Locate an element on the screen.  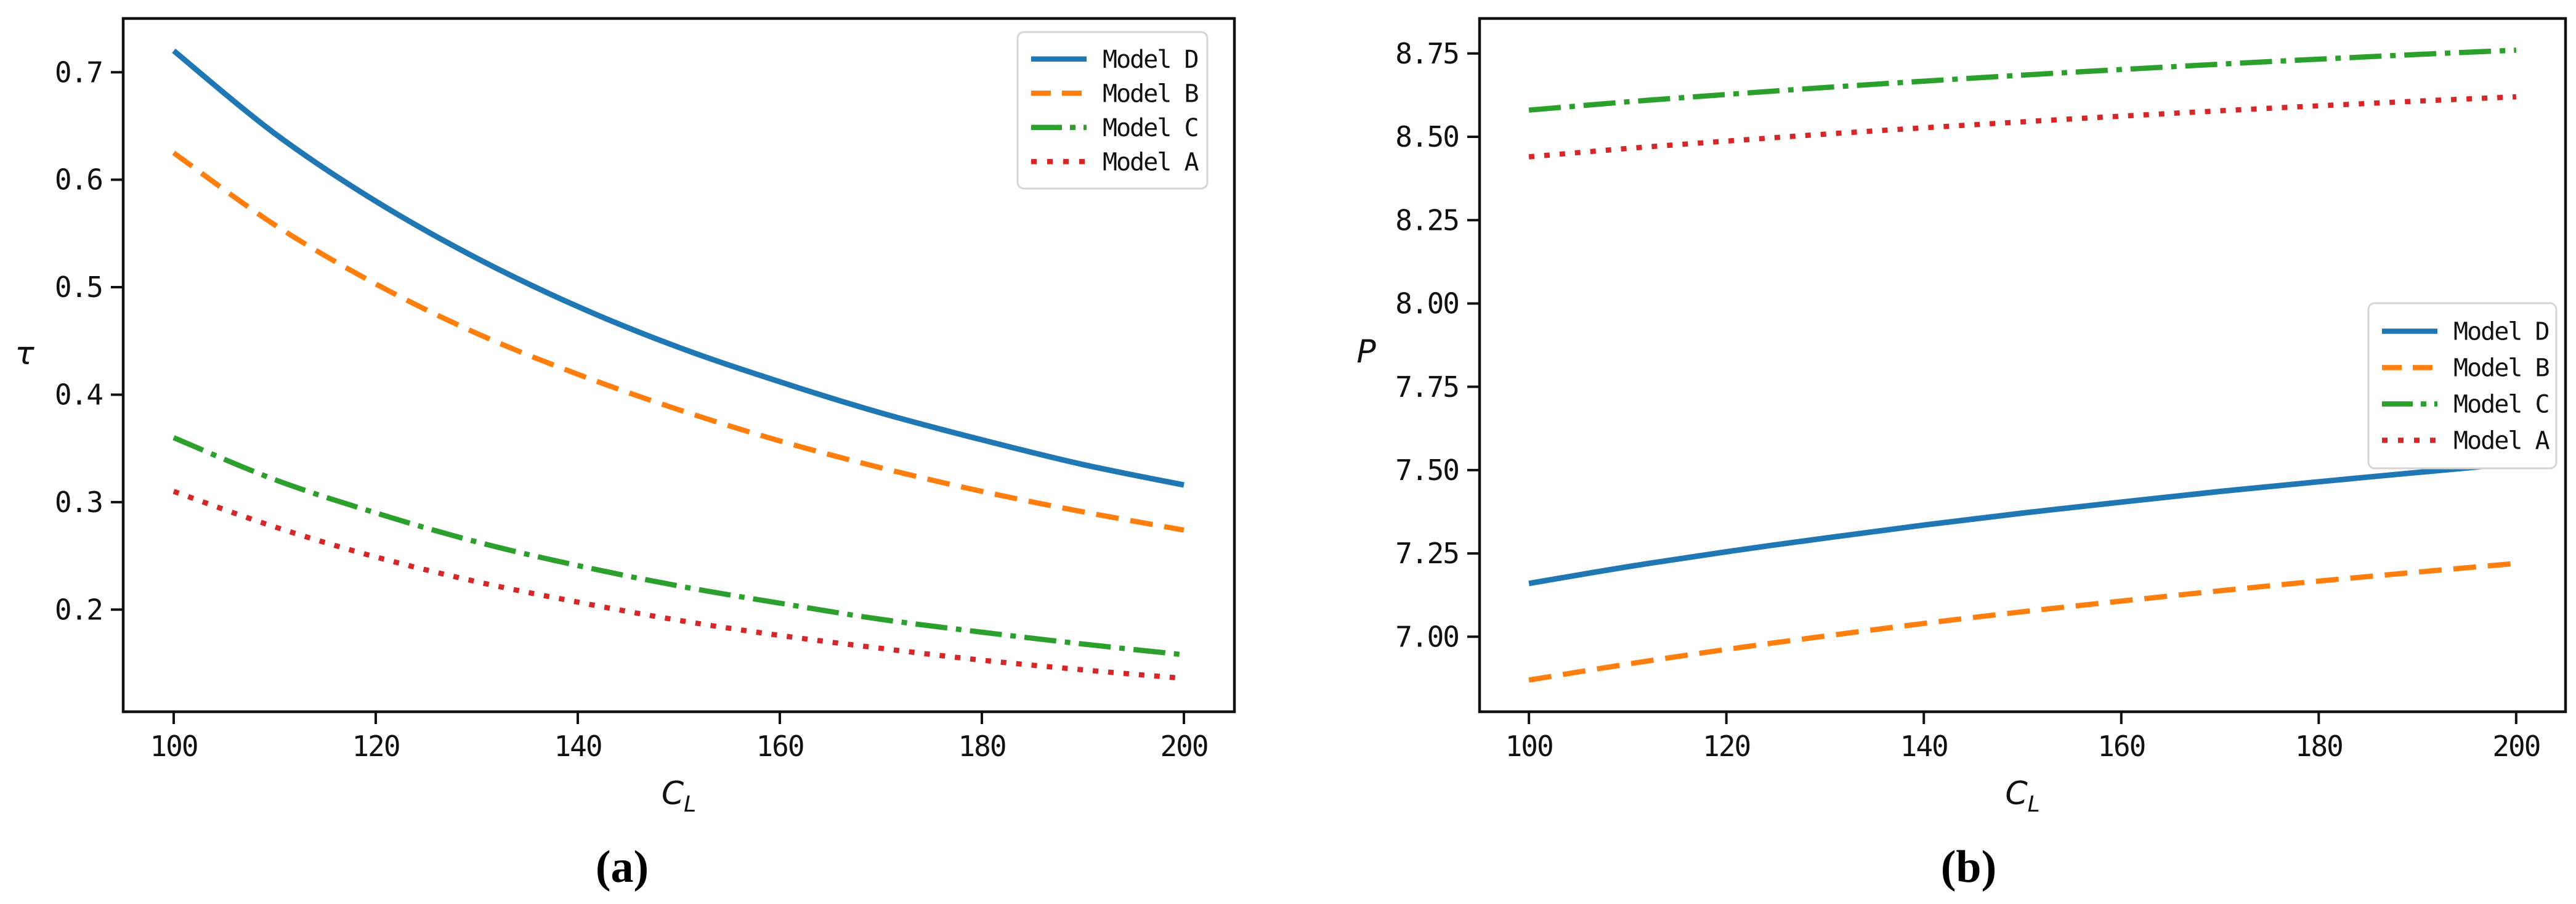
y-axis-label: τ is located at coordinates (24, 353).